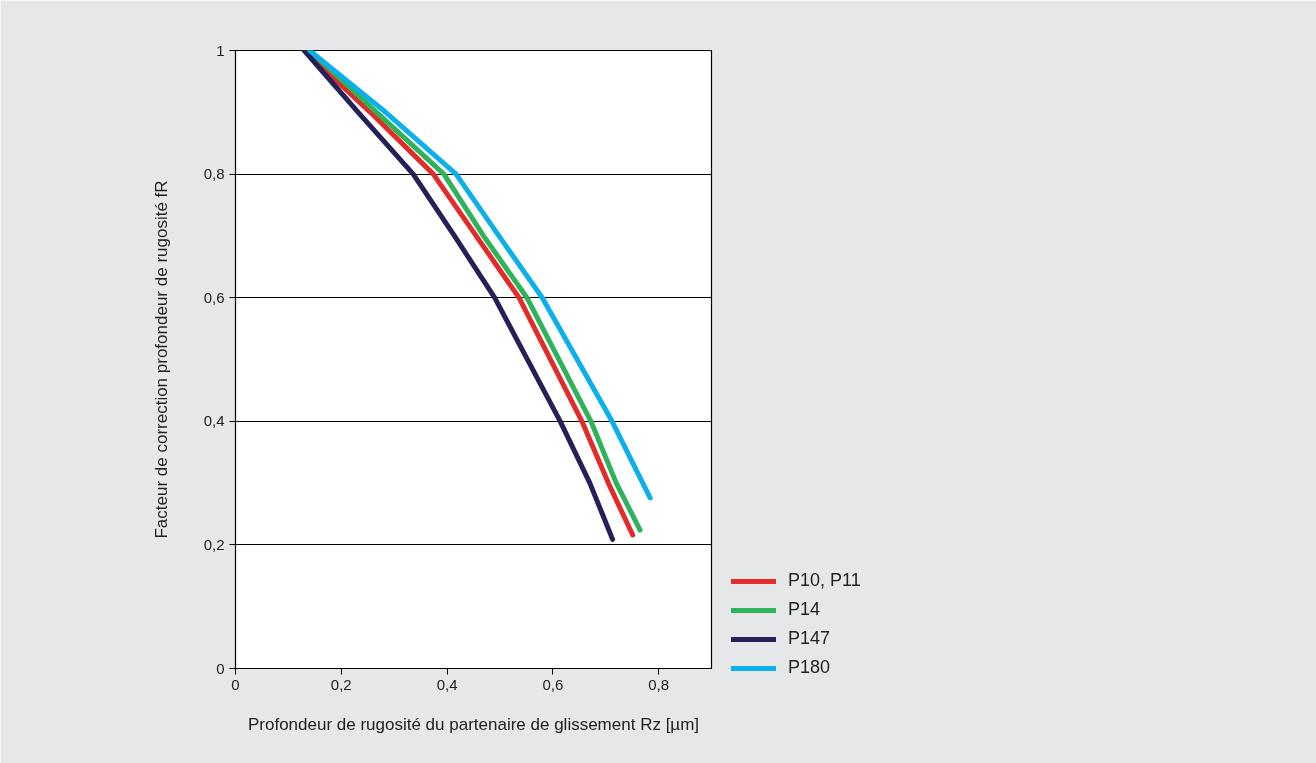 This screenshot has width=1316, height=763. Describe the element at coordinates (214, 174) in the screenshot. I see `y-tick-label: 0,8` at that location.